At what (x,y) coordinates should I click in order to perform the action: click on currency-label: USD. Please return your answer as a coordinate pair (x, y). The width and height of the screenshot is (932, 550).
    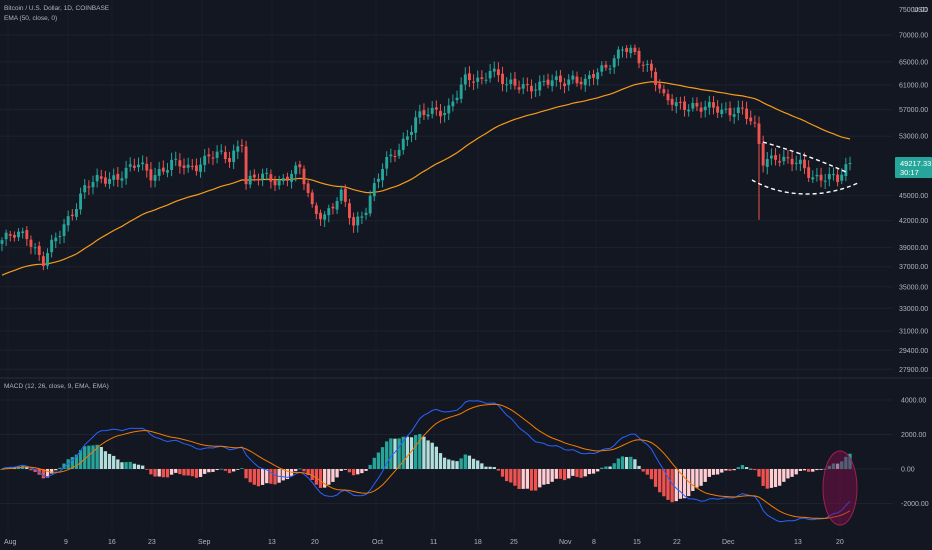
    Looking at the image, I should click on (920, 10).